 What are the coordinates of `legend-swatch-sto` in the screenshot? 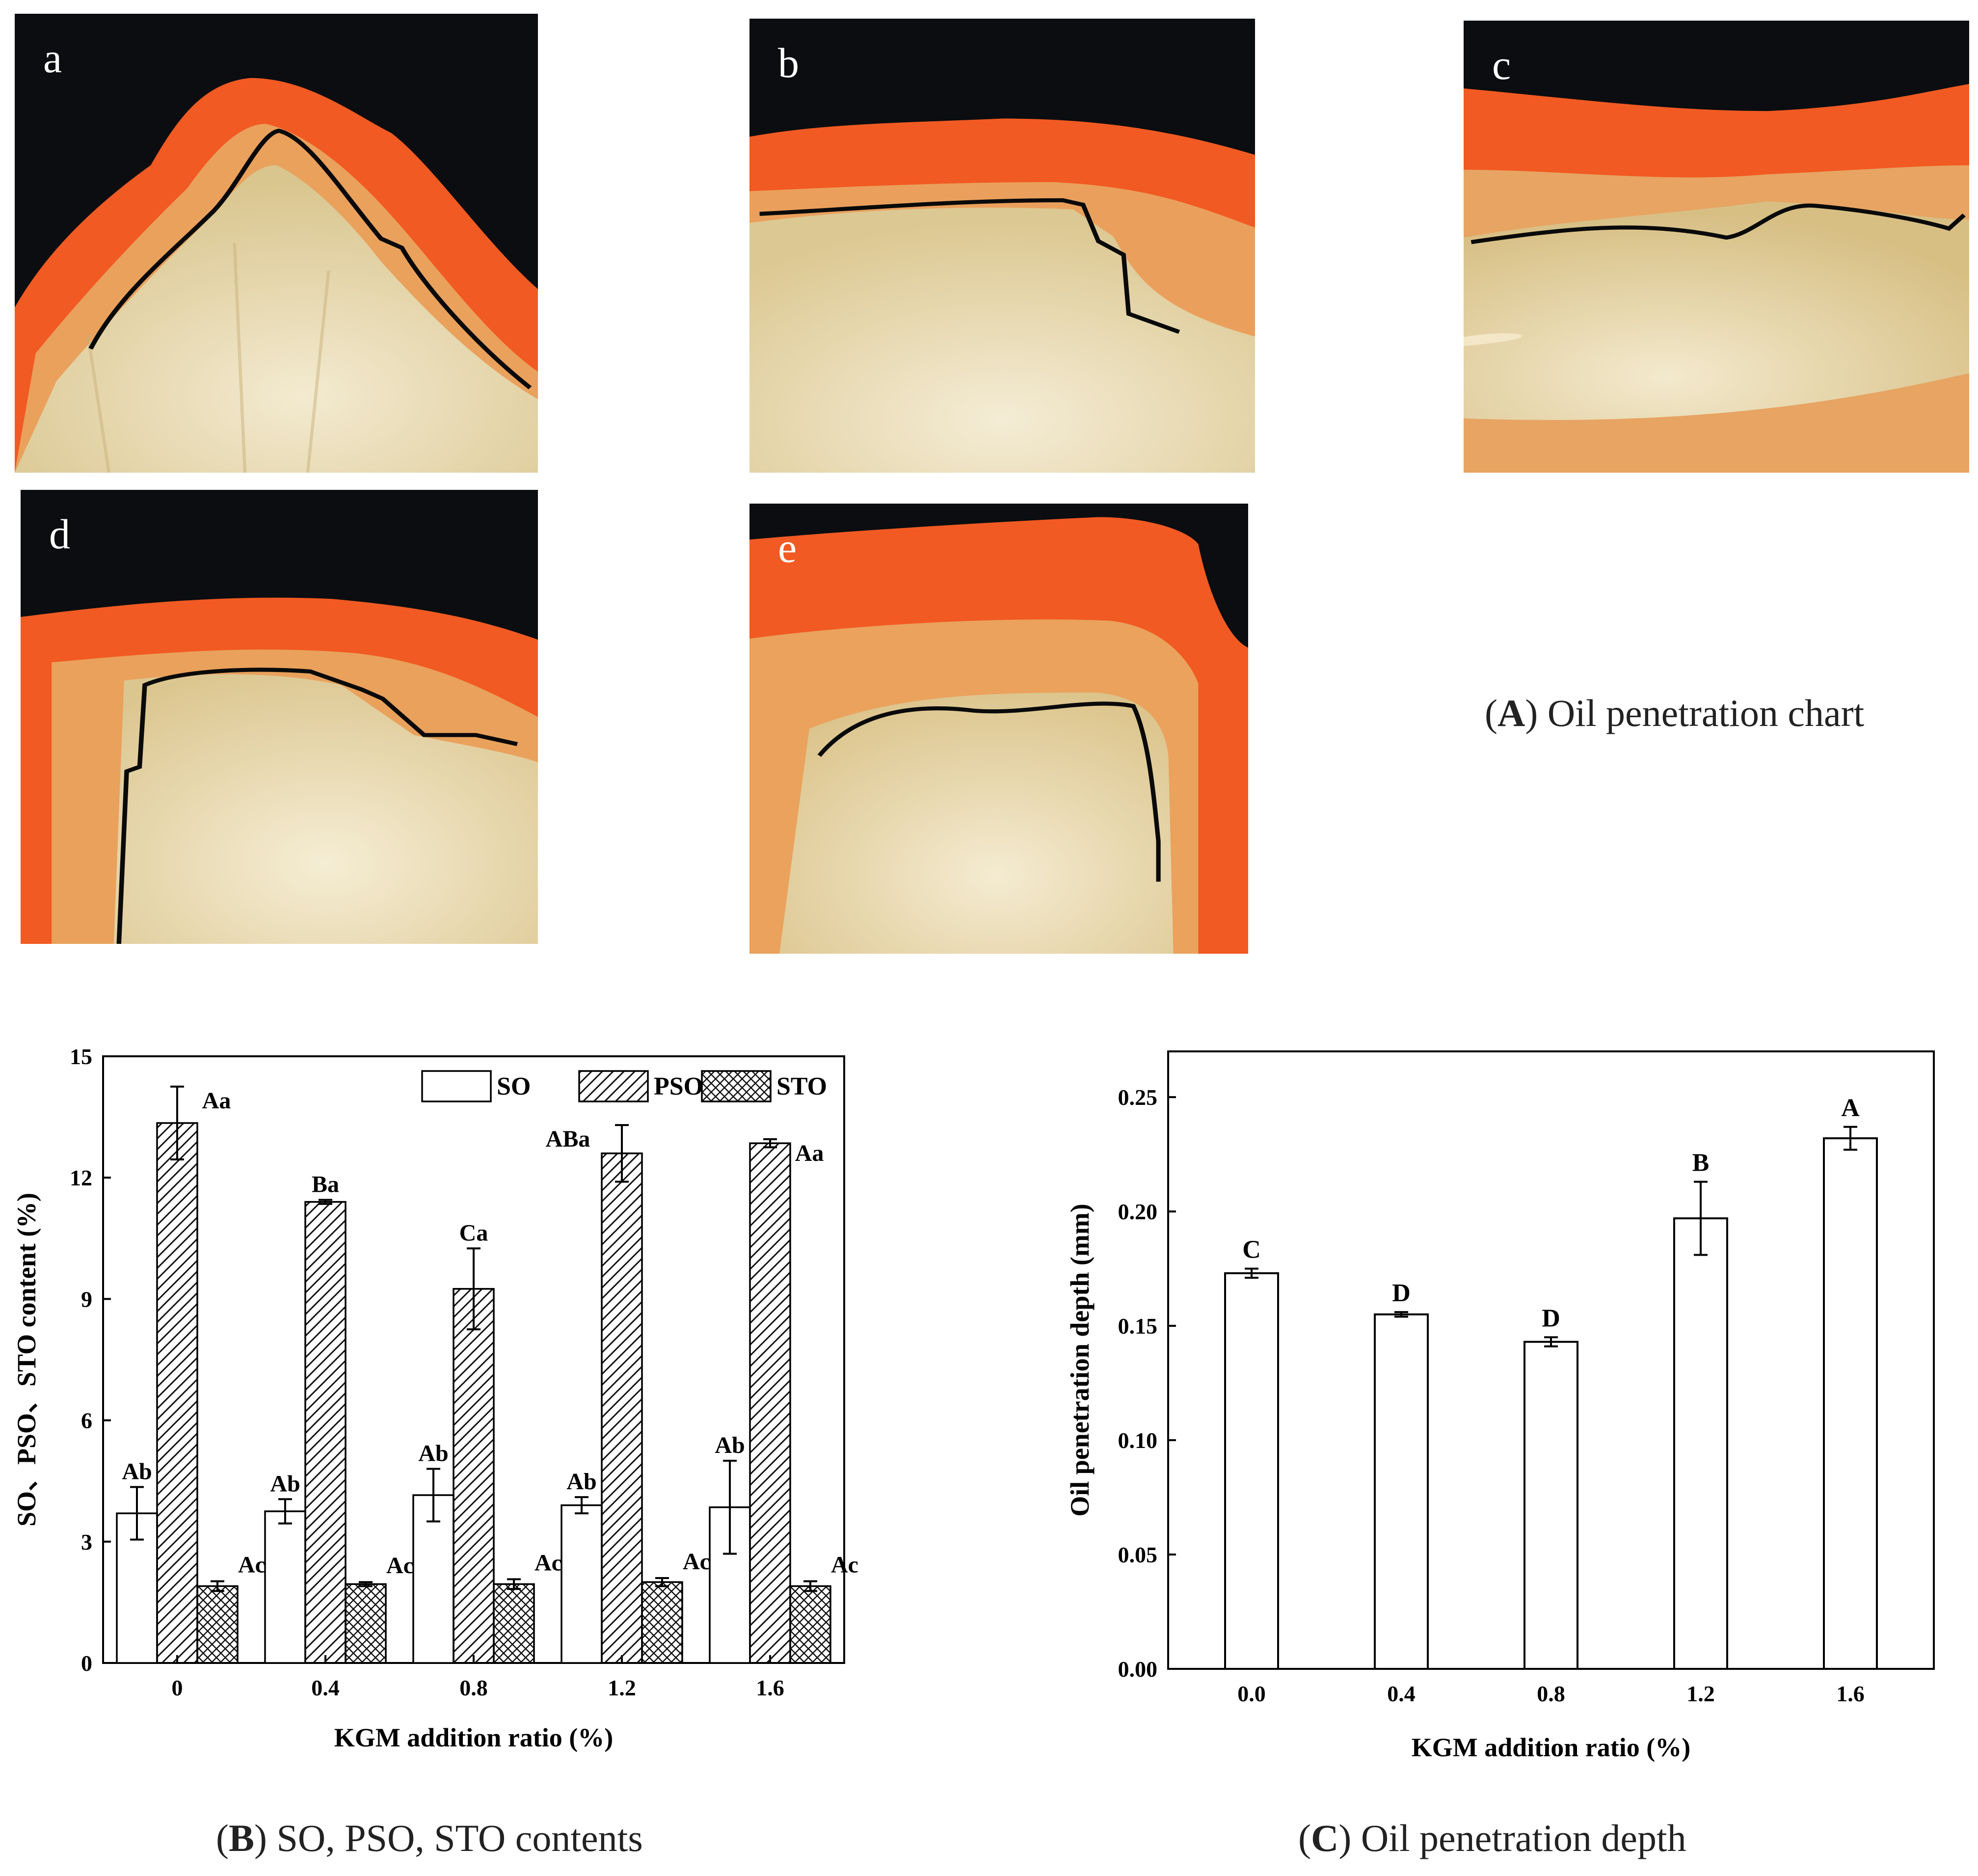 It's located at (736, 1086).